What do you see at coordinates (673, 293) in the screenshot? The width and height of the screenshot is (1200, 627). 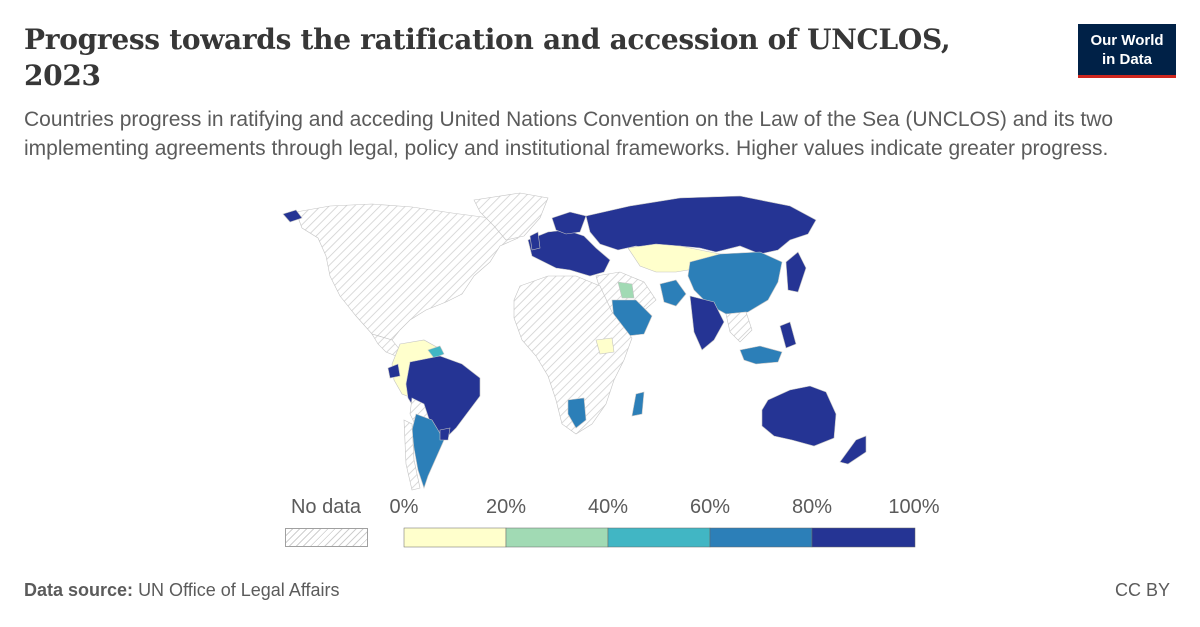 I see `region-pakistan` at bounding box center [673, 293].